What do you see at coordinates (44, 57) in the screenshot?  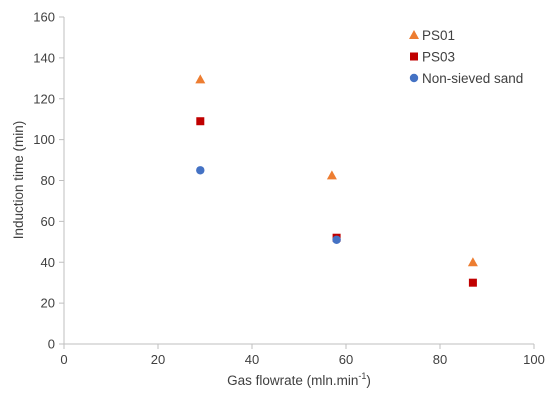 I see `y-tick-label: 140` at bounding box center [44, 57].